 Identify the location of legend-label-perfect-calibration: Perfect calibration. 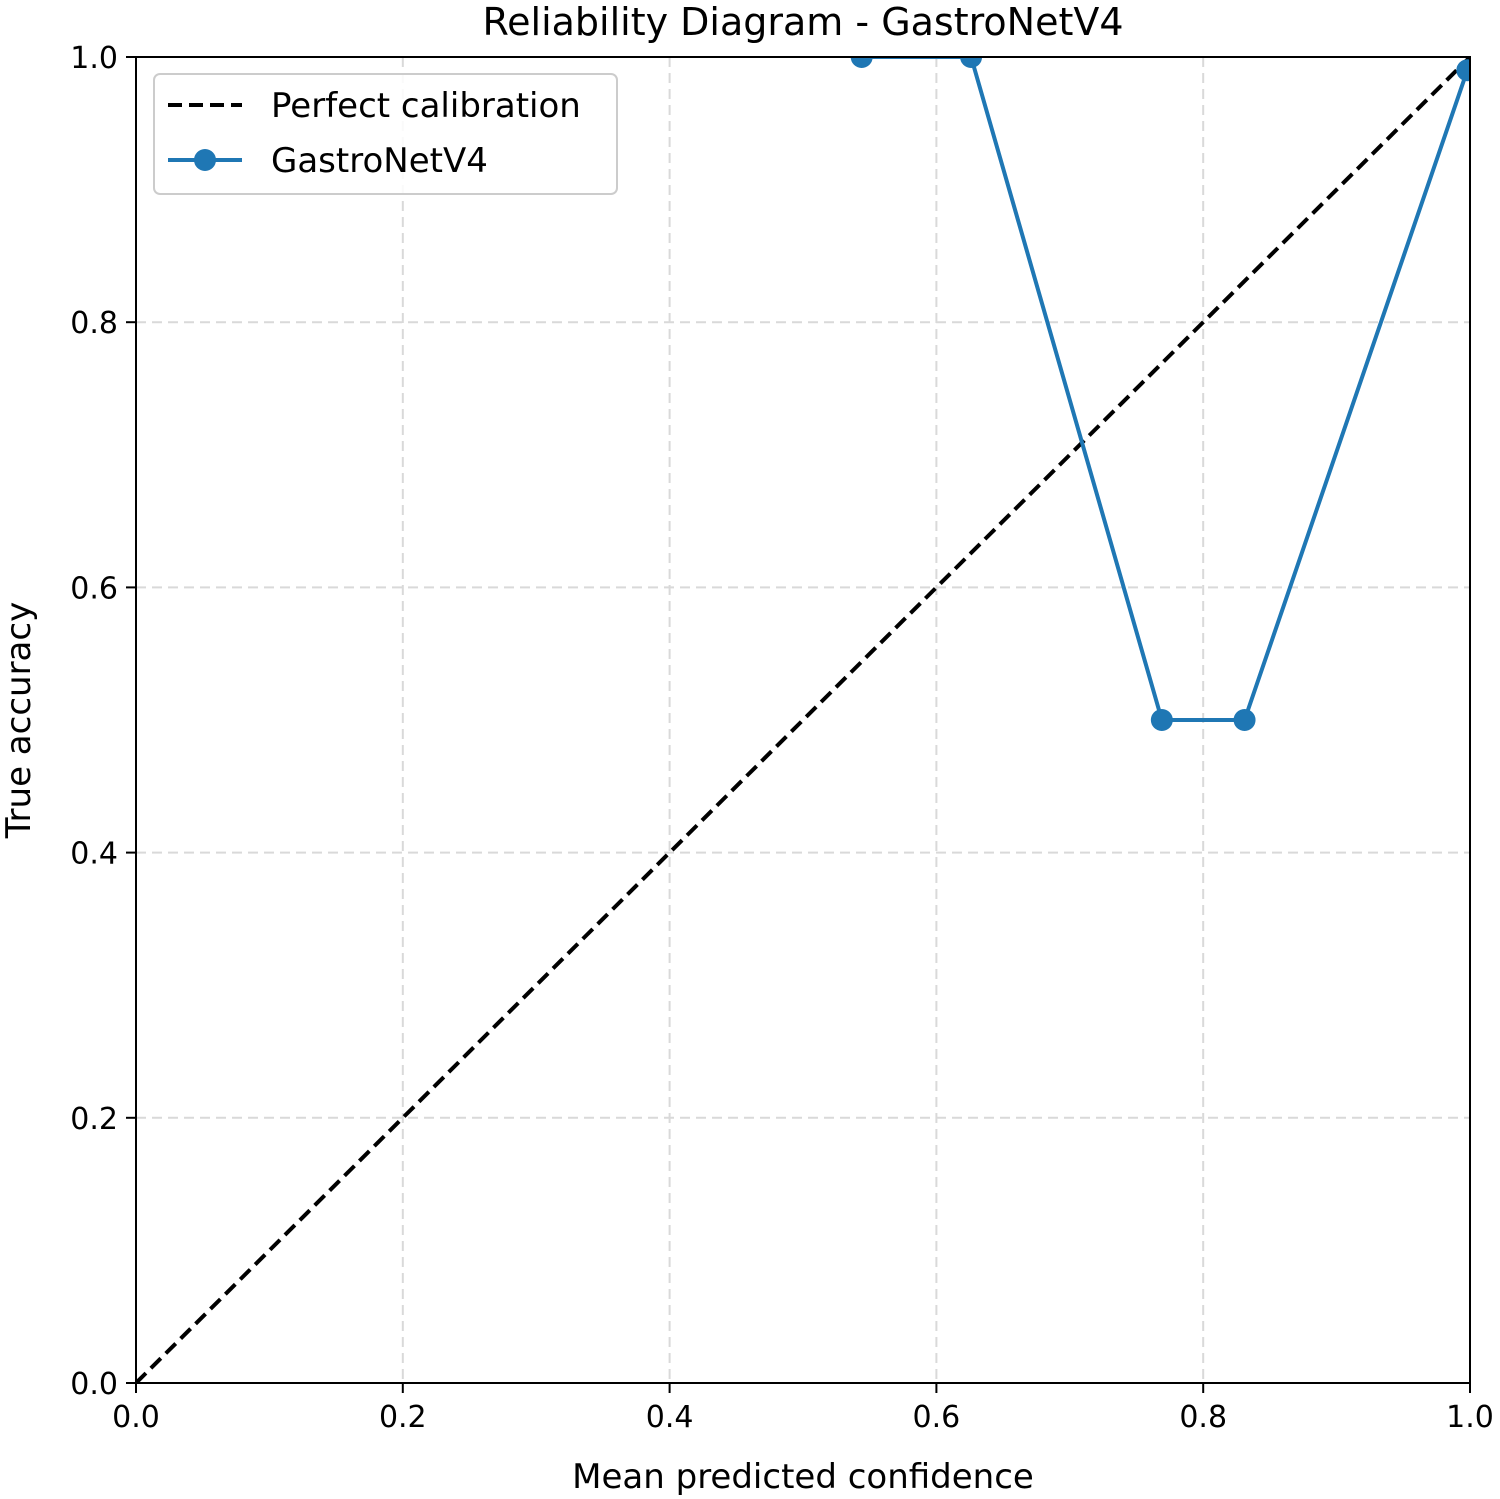
(426, 106).